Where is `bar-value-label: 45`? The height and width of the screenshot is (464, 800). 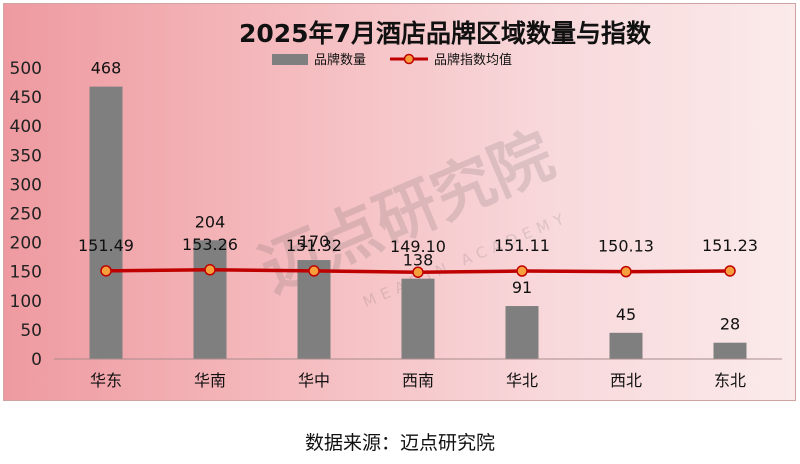 bar-value-label: 45 is located at coordinates (626, 314).